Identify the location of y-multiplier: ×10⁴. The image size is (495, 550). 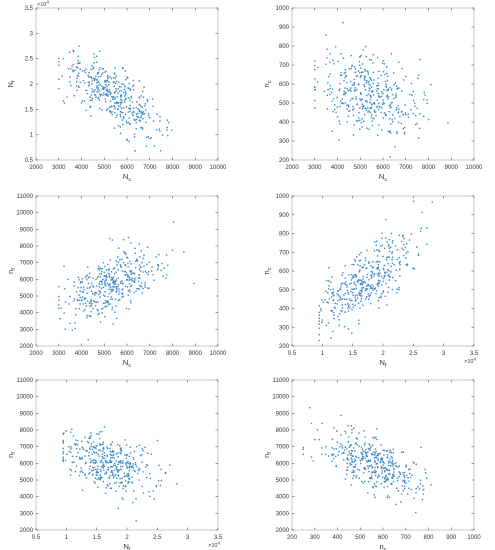
(43, 4).